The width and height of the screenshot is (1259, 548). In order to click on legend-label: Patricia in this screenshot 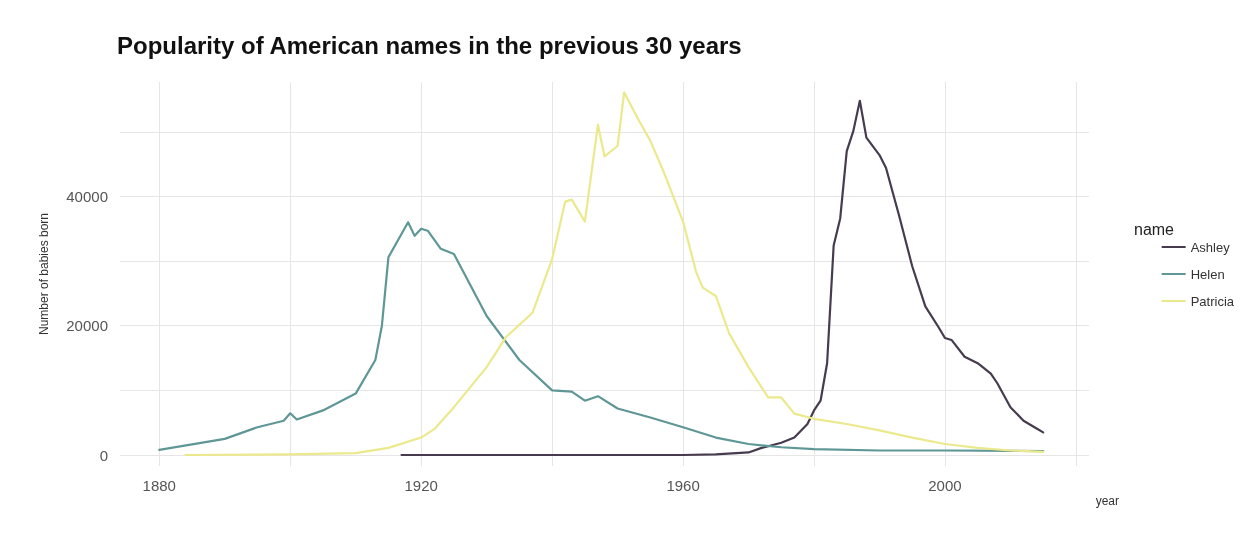, I will do `click(1212, 301)`.